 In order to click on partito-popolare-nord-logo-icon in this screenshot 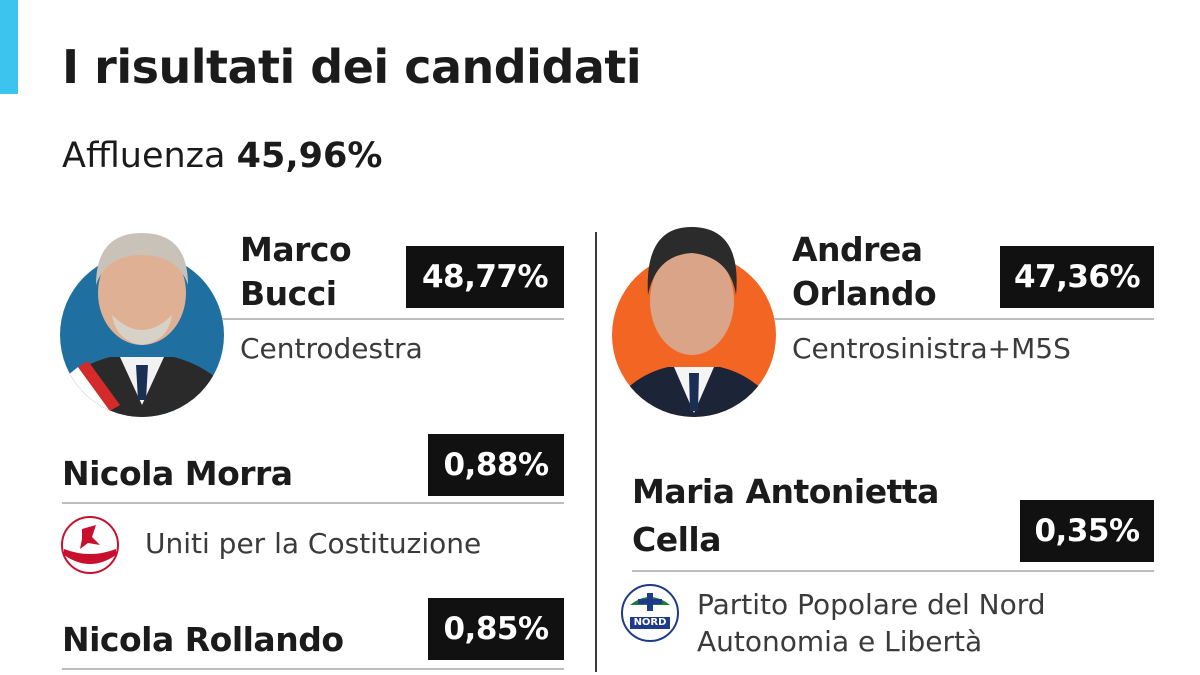, I will do `click(650, 613)`.